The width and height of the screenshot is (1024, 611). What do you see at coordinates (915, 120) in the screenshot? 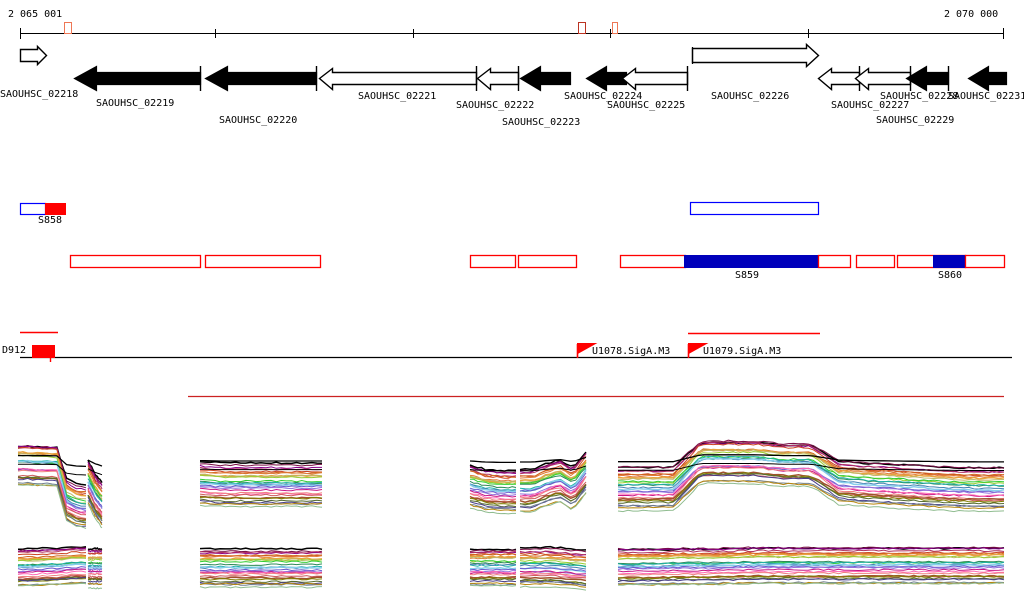
I see `gene-label-SAOUHSC_02229: SAOUHSC_02229` at bounding box center [915, 120].